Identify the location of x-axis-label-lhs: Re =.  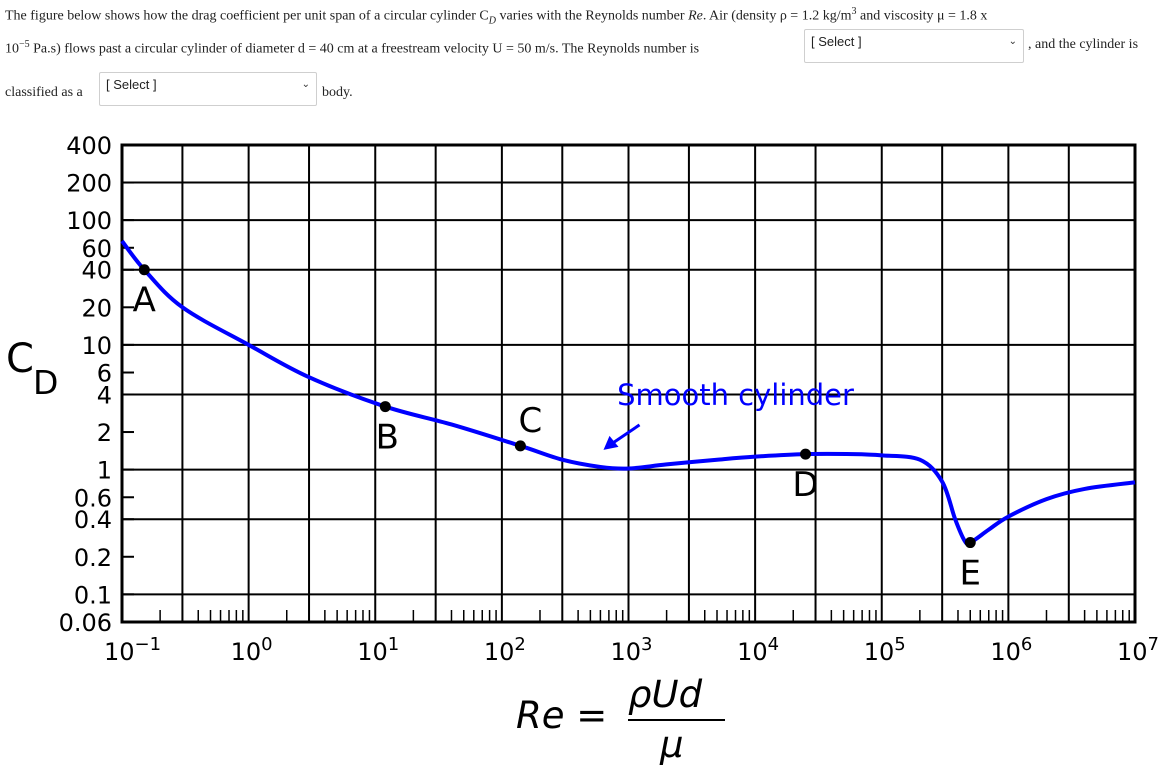
(561, 715).